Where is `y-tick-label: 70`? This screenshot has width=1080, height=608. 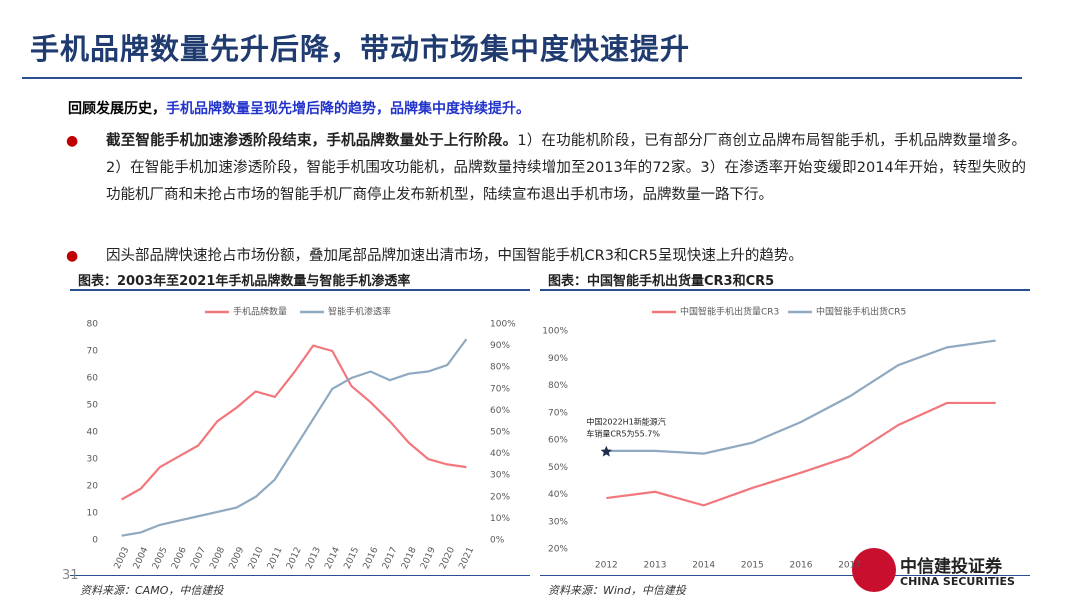 y-tick-label: 70 is located at coordinates (93, 352).